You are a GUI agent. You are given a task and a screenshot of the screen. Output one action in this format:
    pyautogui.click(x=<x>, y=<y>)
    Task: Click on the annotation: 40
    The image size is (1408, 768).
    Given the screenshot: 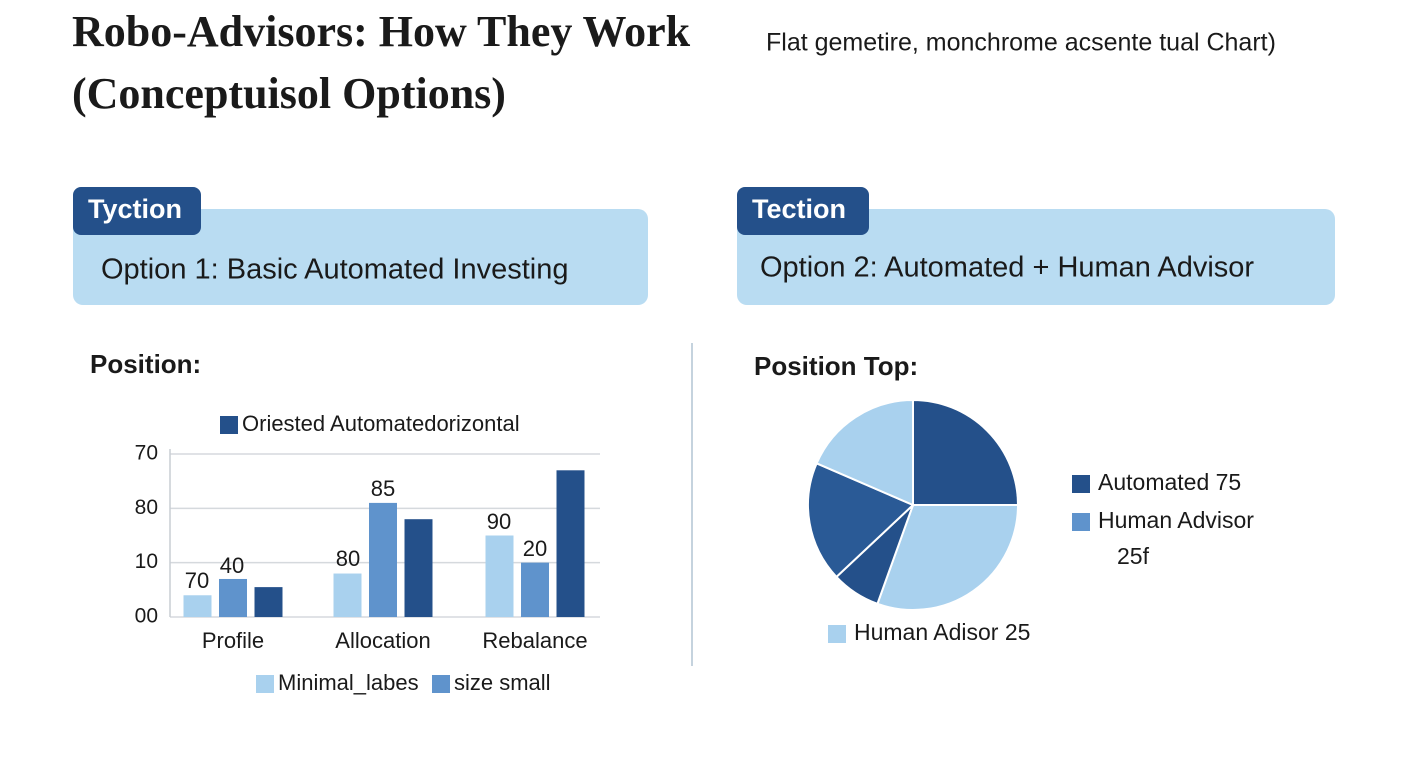 What is the action you would take?
    pyautogui.click(x=232, y=565)
    